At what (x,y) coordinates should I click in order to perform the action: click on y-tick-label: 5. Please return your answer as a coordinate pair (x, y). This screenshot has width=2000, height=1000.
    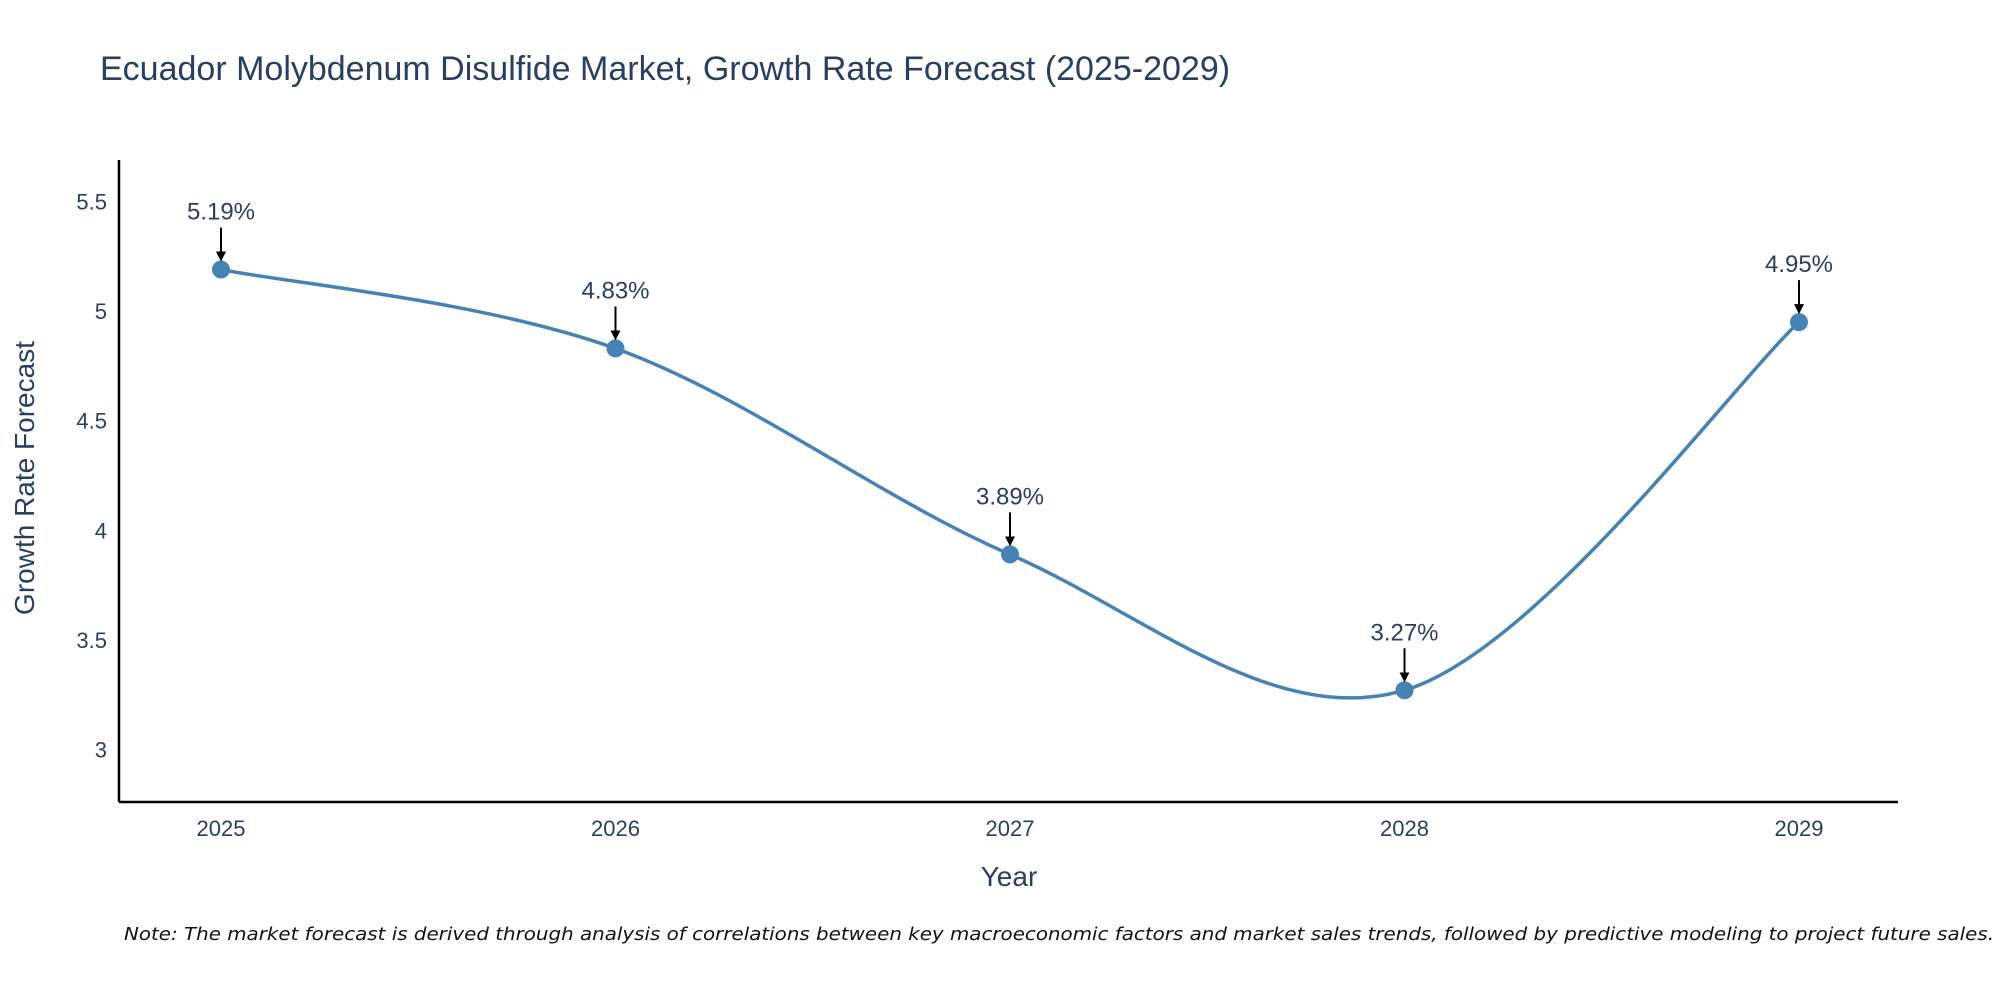
    Looking at the image, I should click on (101, 311).